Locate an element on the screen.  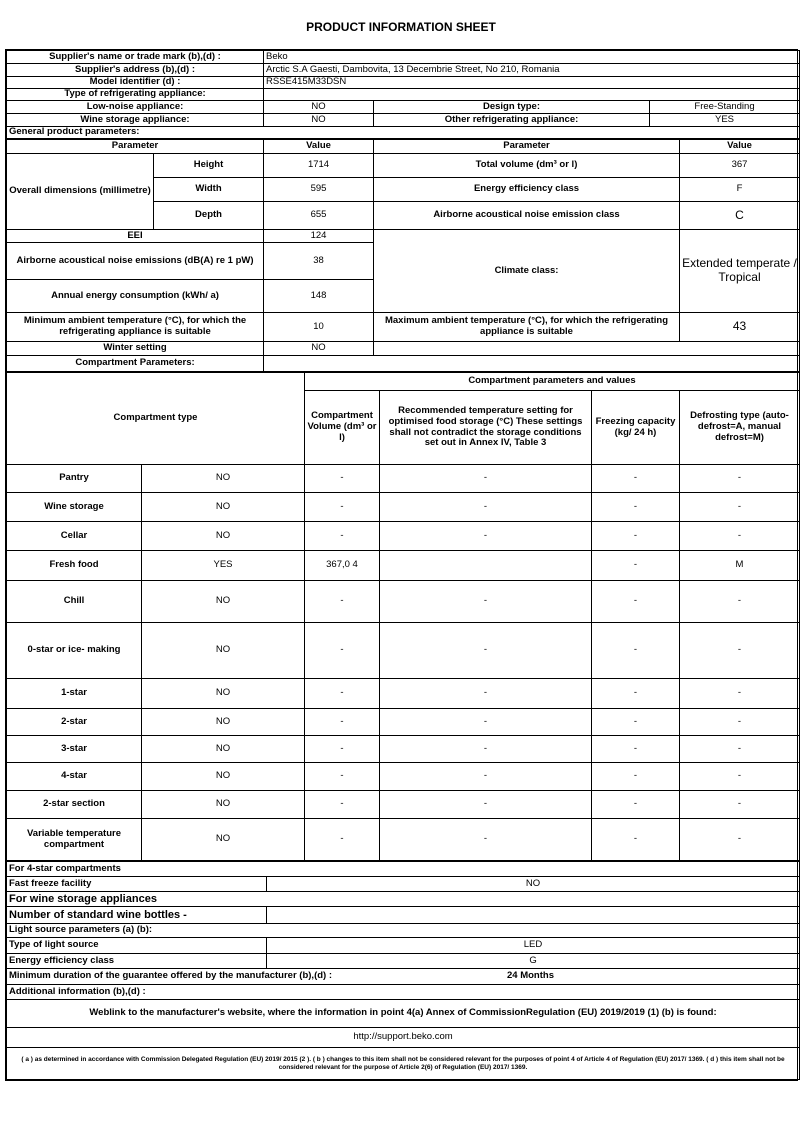
wine-storage-value: NO is located at coordinates (318, 120).